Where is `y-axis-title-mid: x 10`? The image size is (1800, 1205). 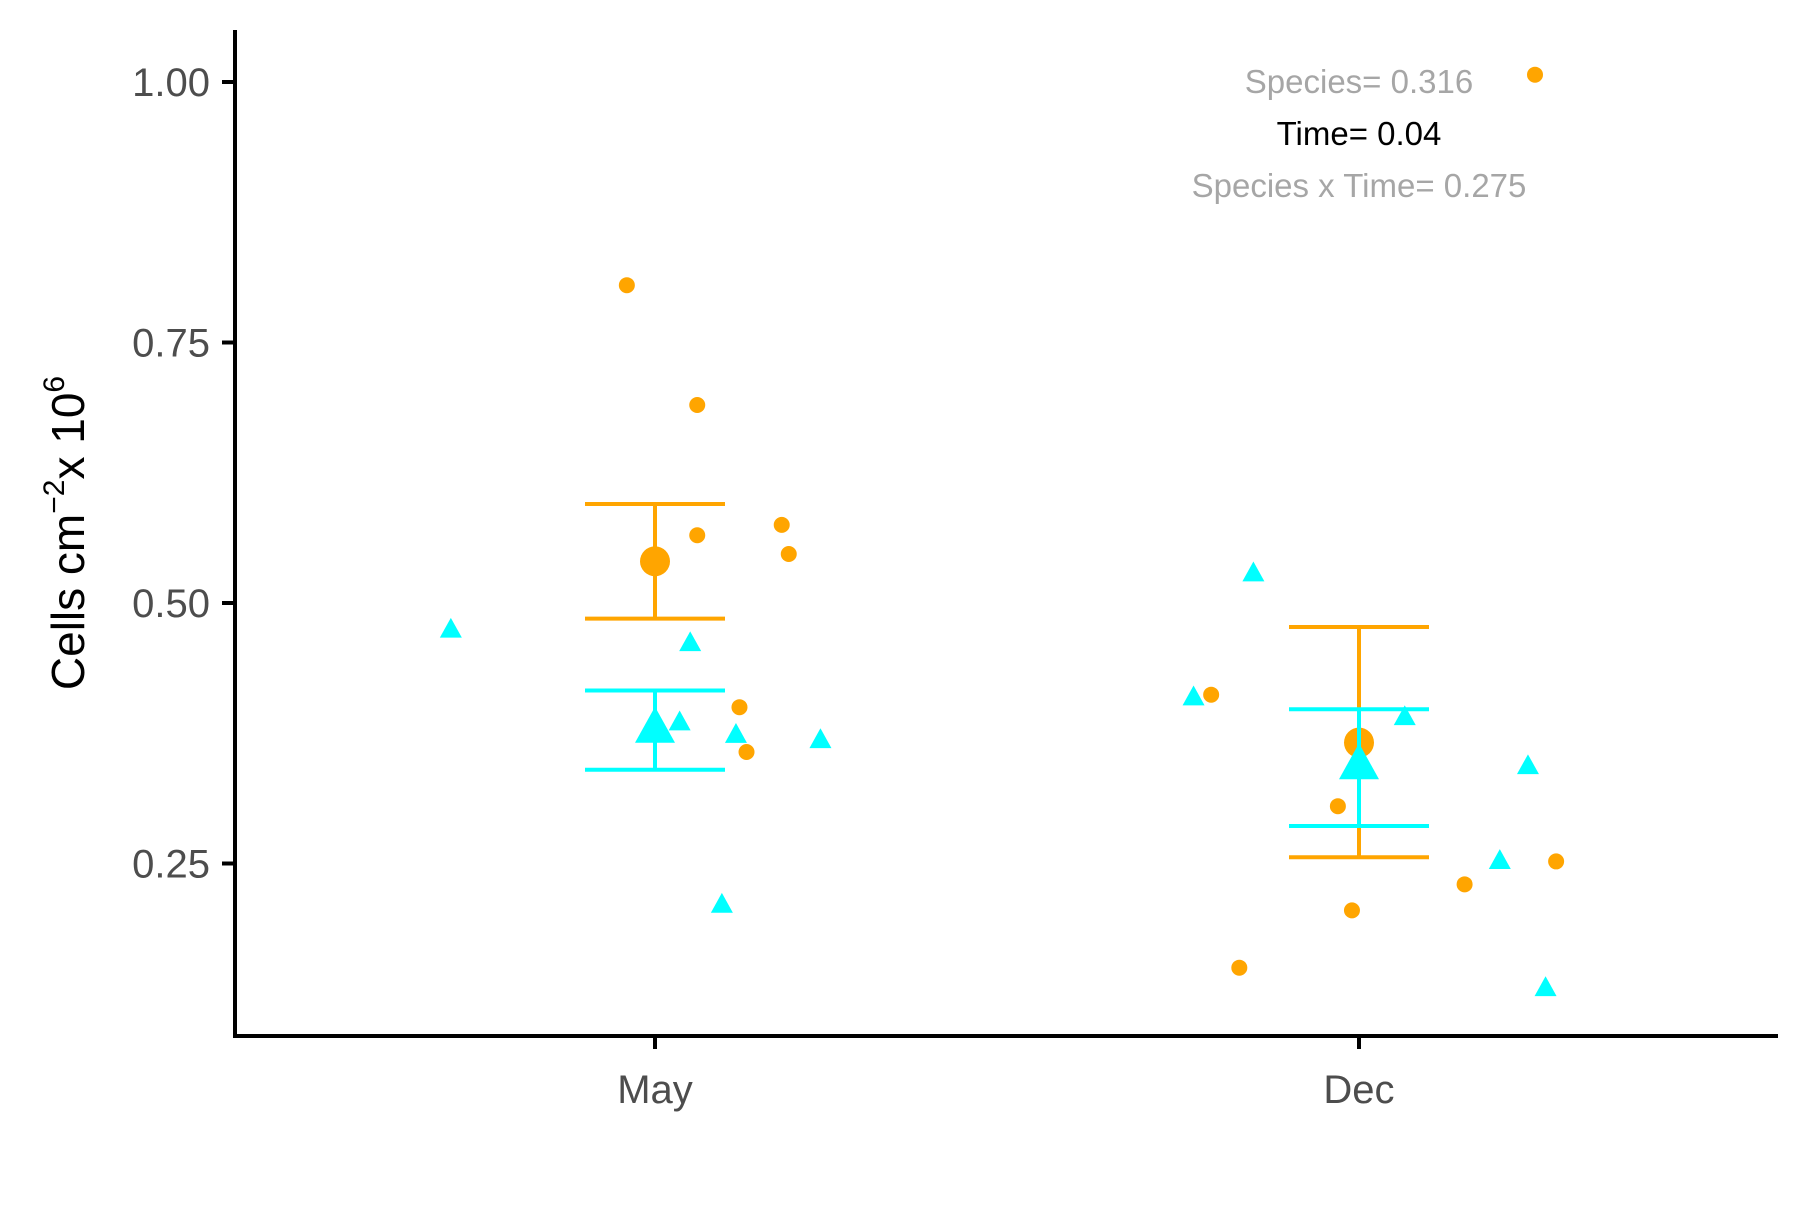 y-axis-title-mid: x 10 is located at coordinates (68, 436).